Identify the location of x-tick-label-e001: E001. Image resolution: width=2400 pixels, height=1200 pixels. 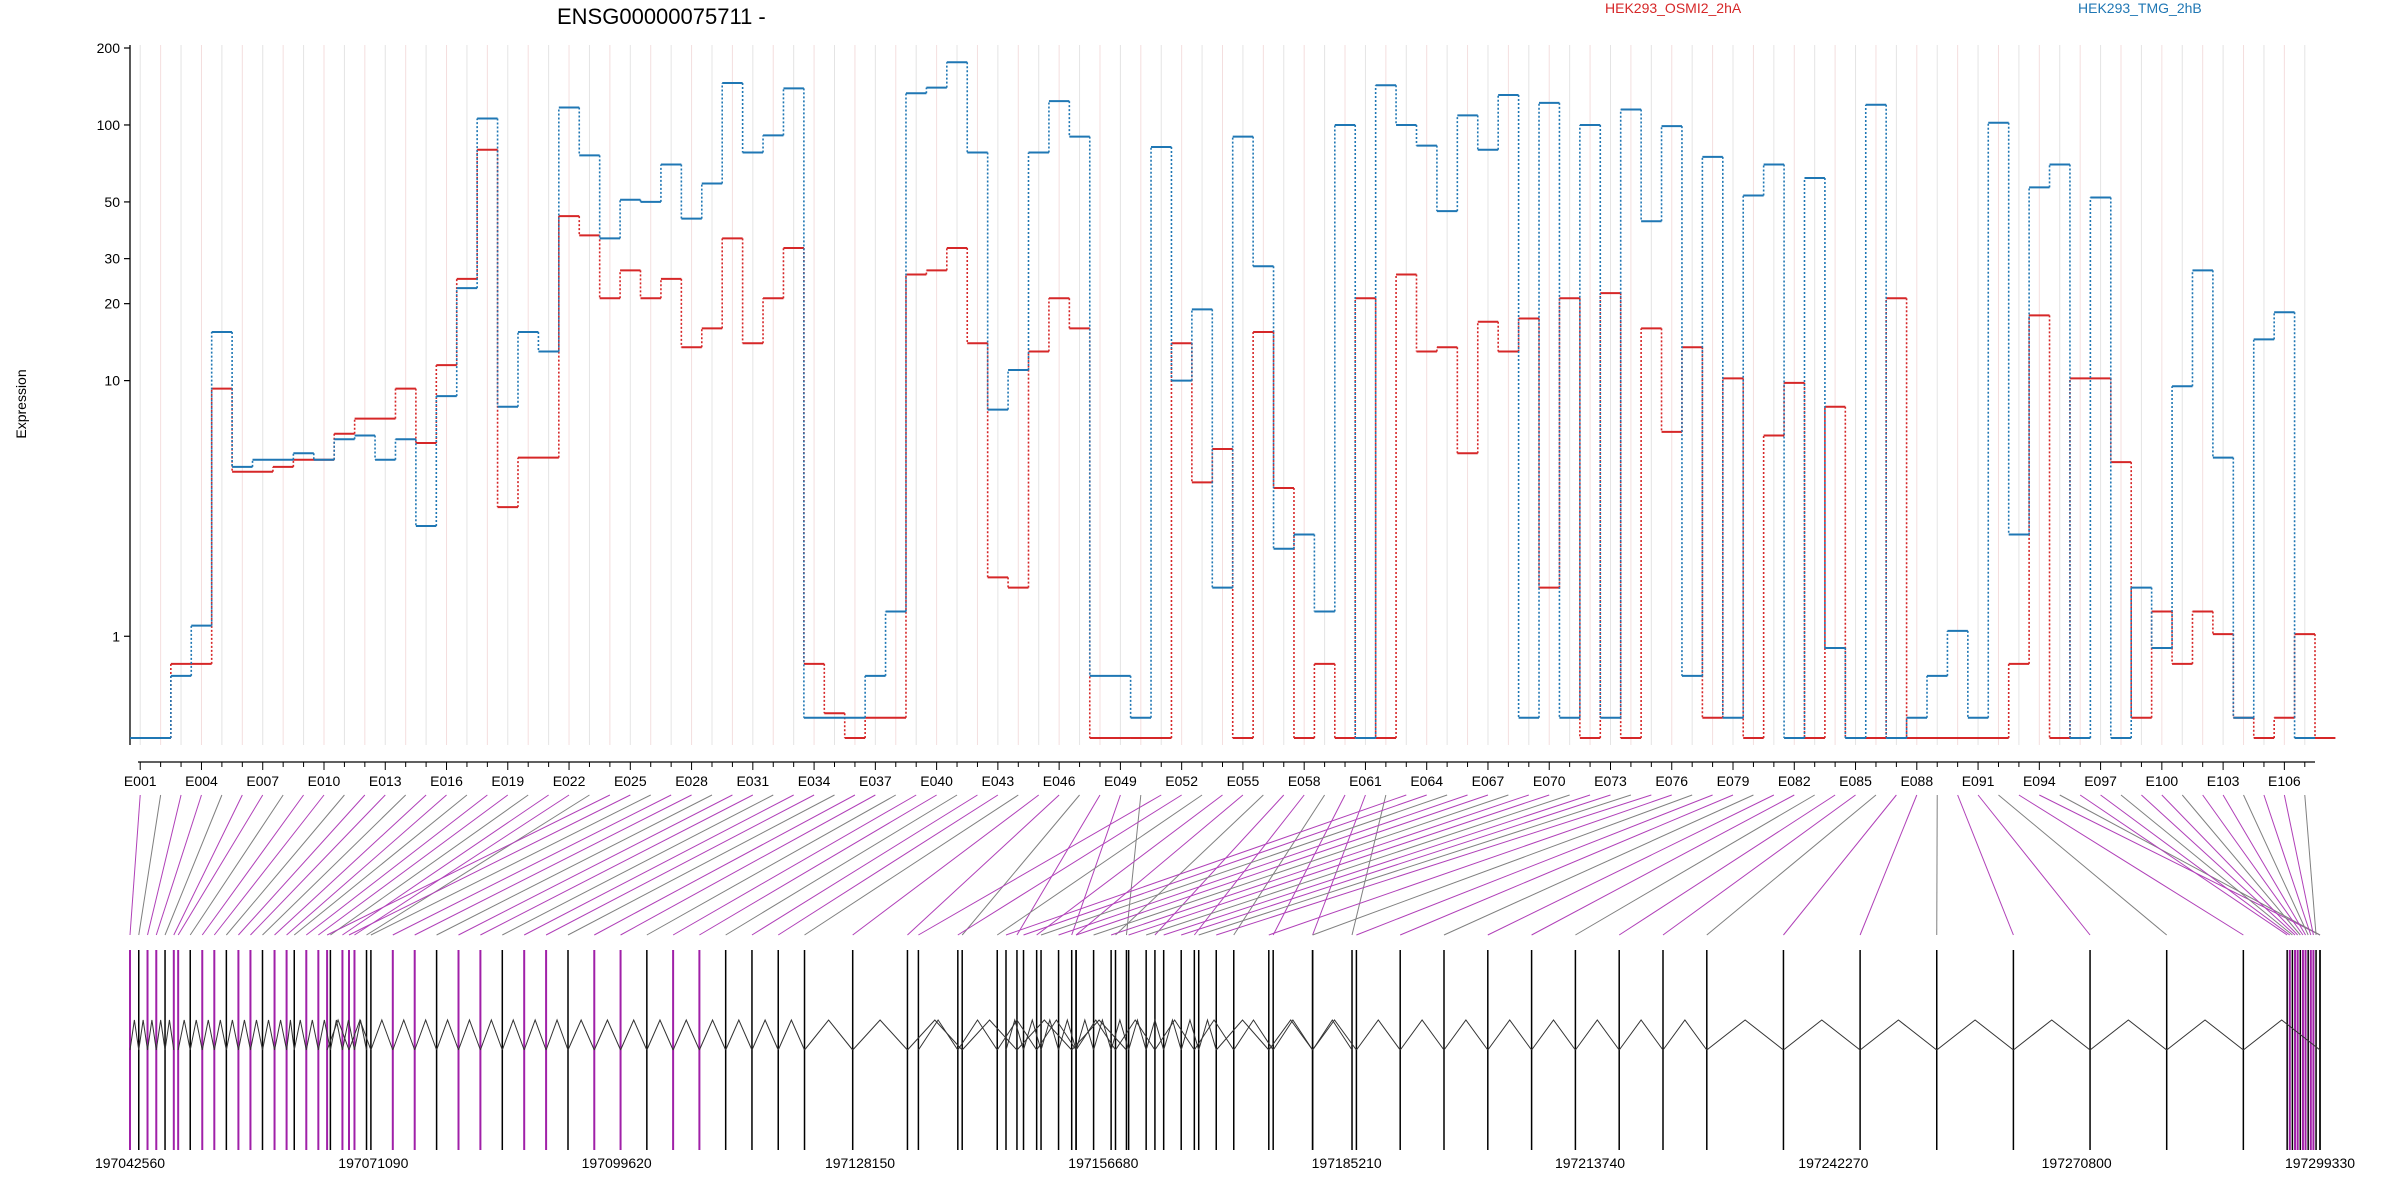
(140, 781).